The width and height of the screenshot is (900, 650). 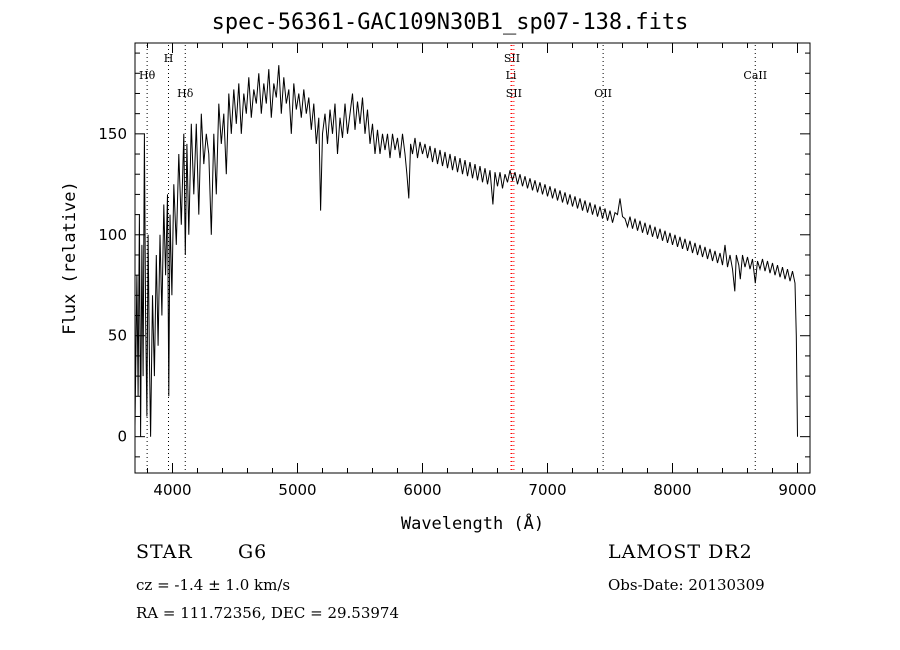 I want to click on line-marker-label: Hδ, so click(x=185, y=93).